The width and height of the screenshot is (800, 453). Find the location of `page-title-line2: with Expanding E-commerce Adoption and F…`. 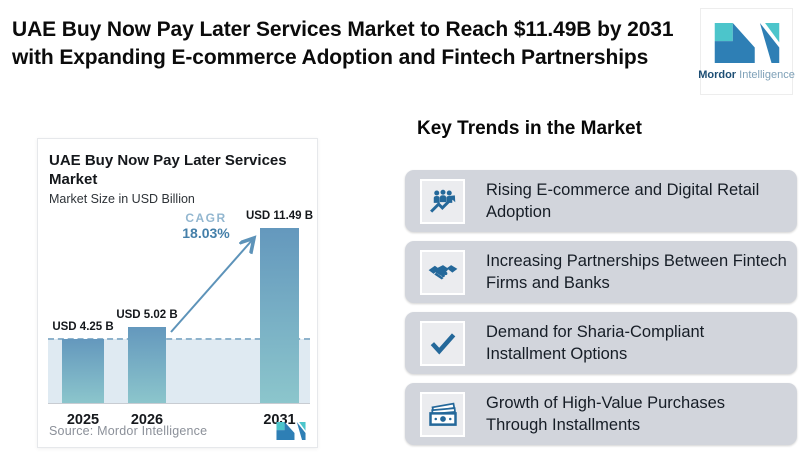

page-title-line2: with Expanding E-commerce Adoption and F… is located at coordinates (330, 57).